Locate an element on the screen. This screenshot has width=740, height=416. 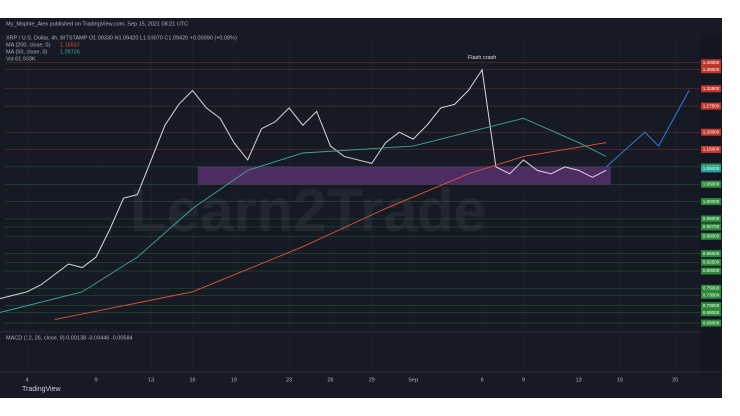
y-tick-label: 0.92700 is located at coordinates (711, 226).